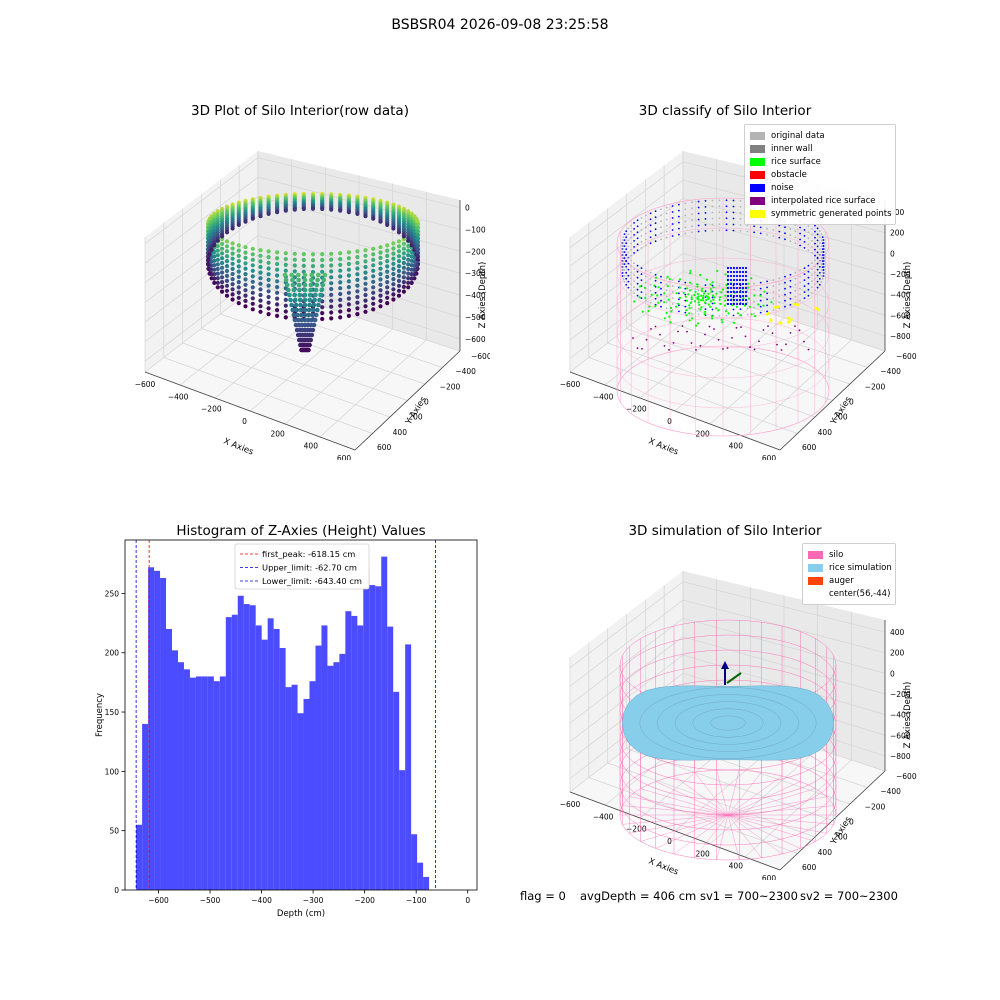  What do you see at coordinates (897, 632) in the screenshot?
I see `z-tick-label: 400` at bounding box center [897, 632].